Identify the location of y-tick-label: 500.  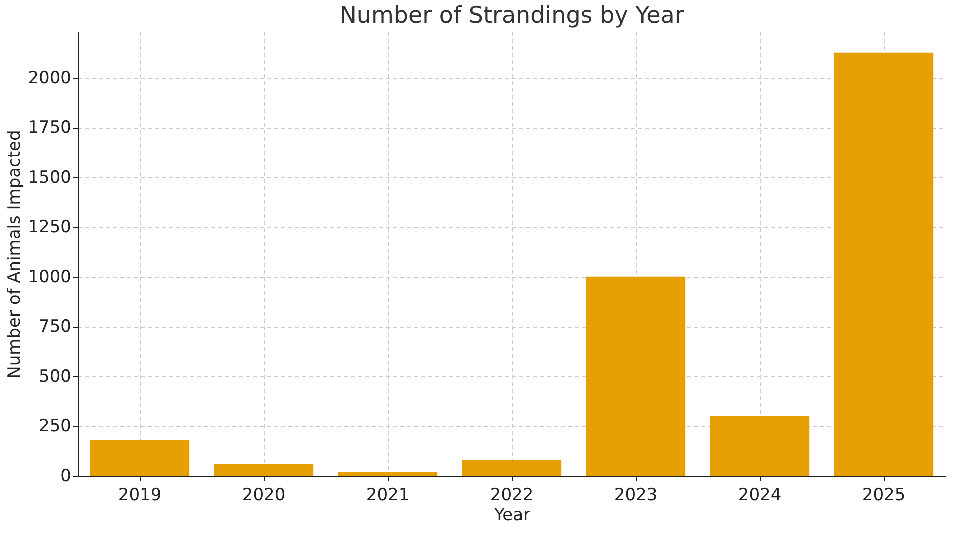
(55, 376).